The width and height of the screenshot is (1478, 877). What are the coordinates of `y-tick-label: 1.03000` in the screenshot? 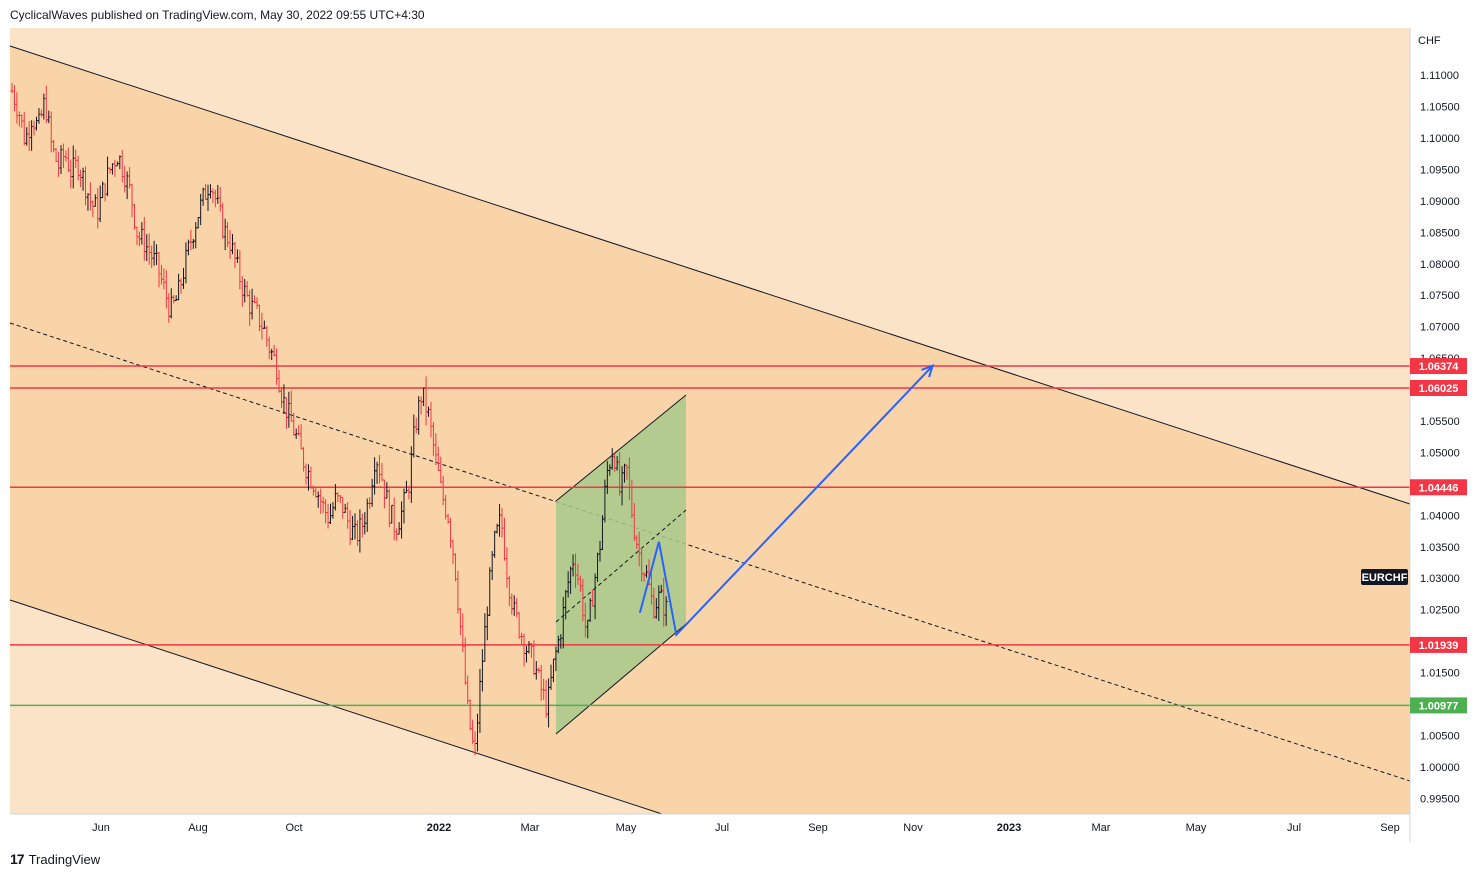 It's located at (1440, 579).